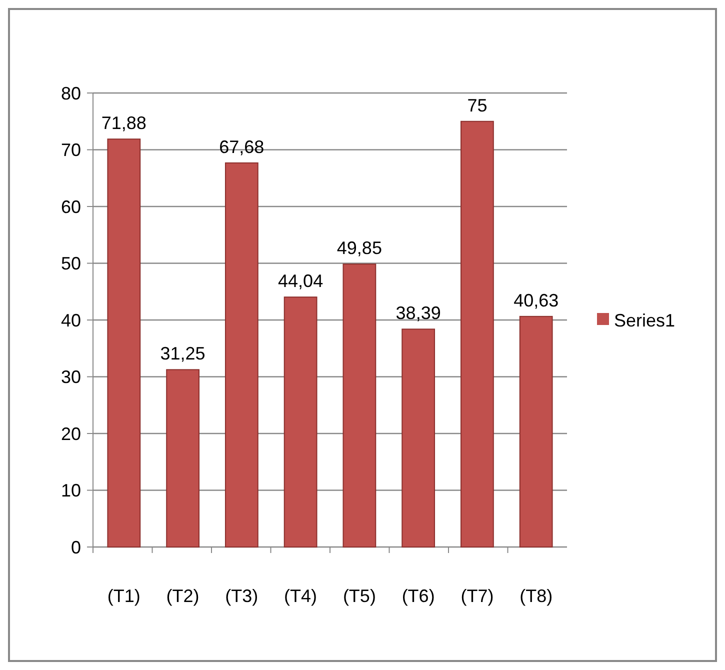 This screenshot has height=670, width=725. Describe the element at coordinates (418, 596) in the screenshot. I see `x-tick-label: (T6)` at that location.